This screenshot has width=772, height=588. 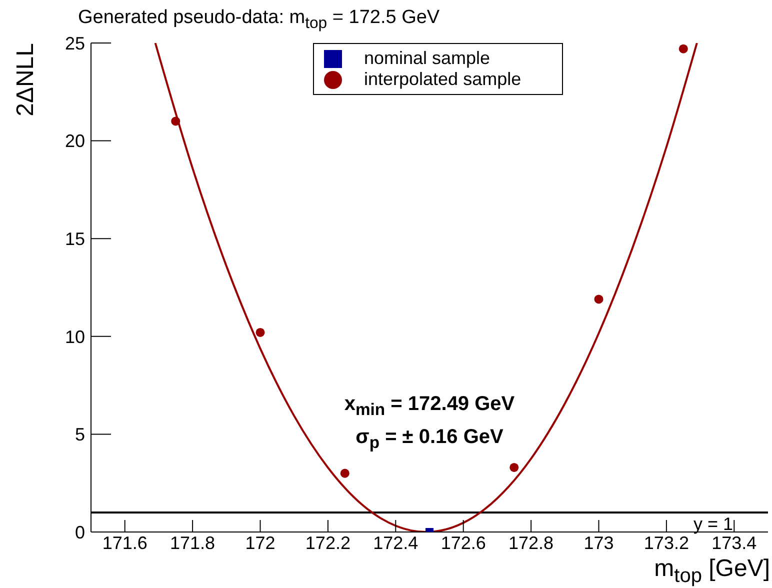 What do you see at coordinates (74, 141) in the screenshot?
I see `y-tick-label: 20` at bounding box center [74, 141].